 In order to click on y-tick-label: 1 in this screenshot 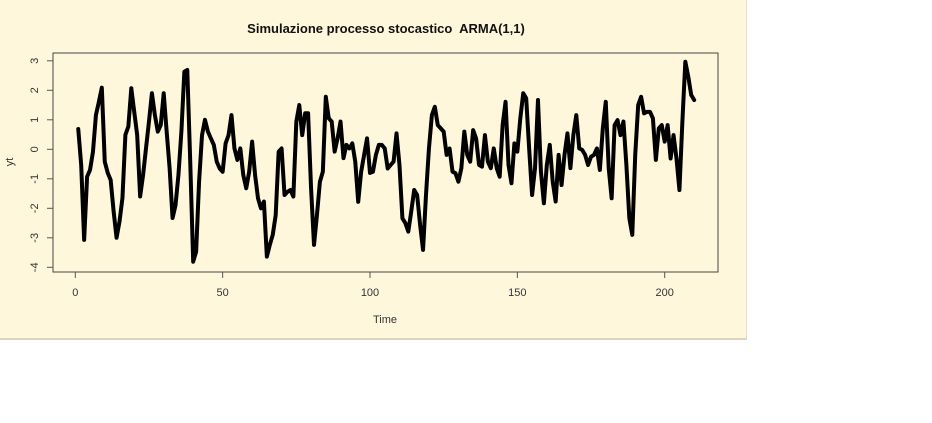, I will do `click(35, 120)`.